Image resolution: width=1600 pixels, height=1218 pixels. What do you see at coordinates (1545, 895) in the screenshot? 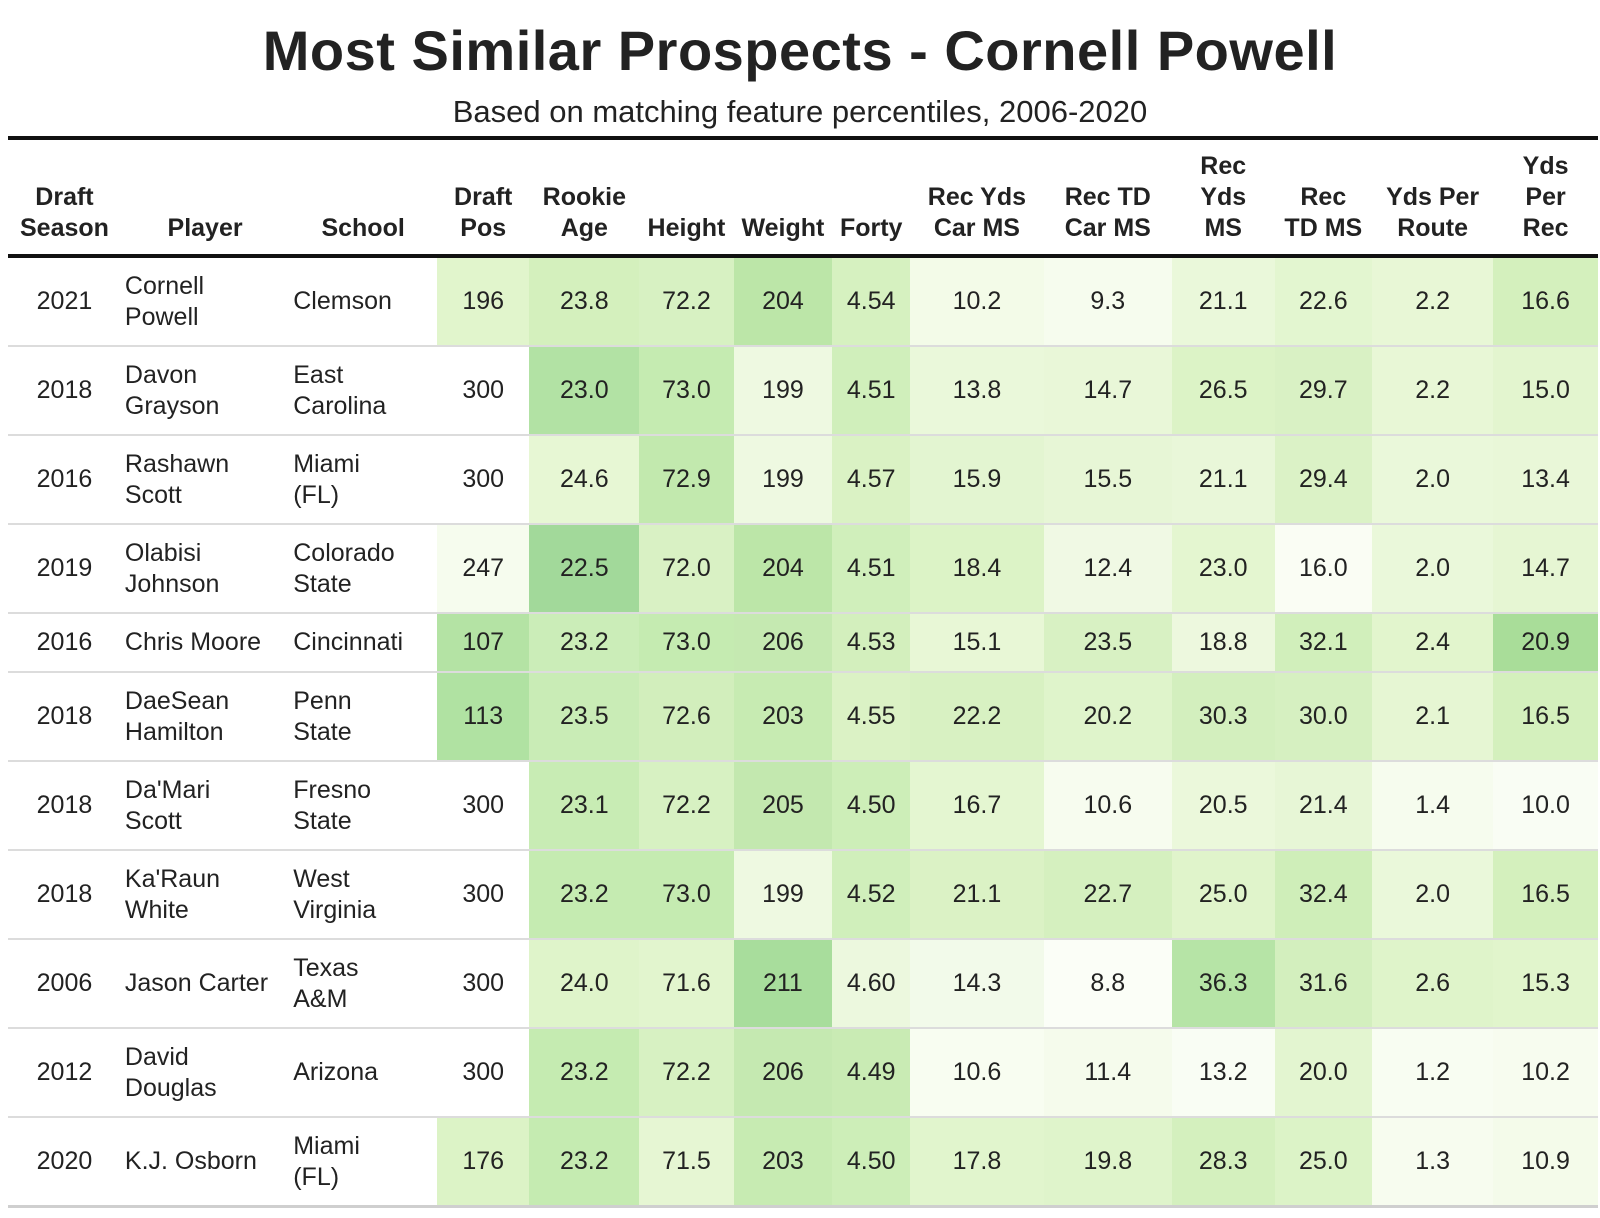
I see `cell-yds-per-rec: 16.5` at bounding box center [1545, 895].